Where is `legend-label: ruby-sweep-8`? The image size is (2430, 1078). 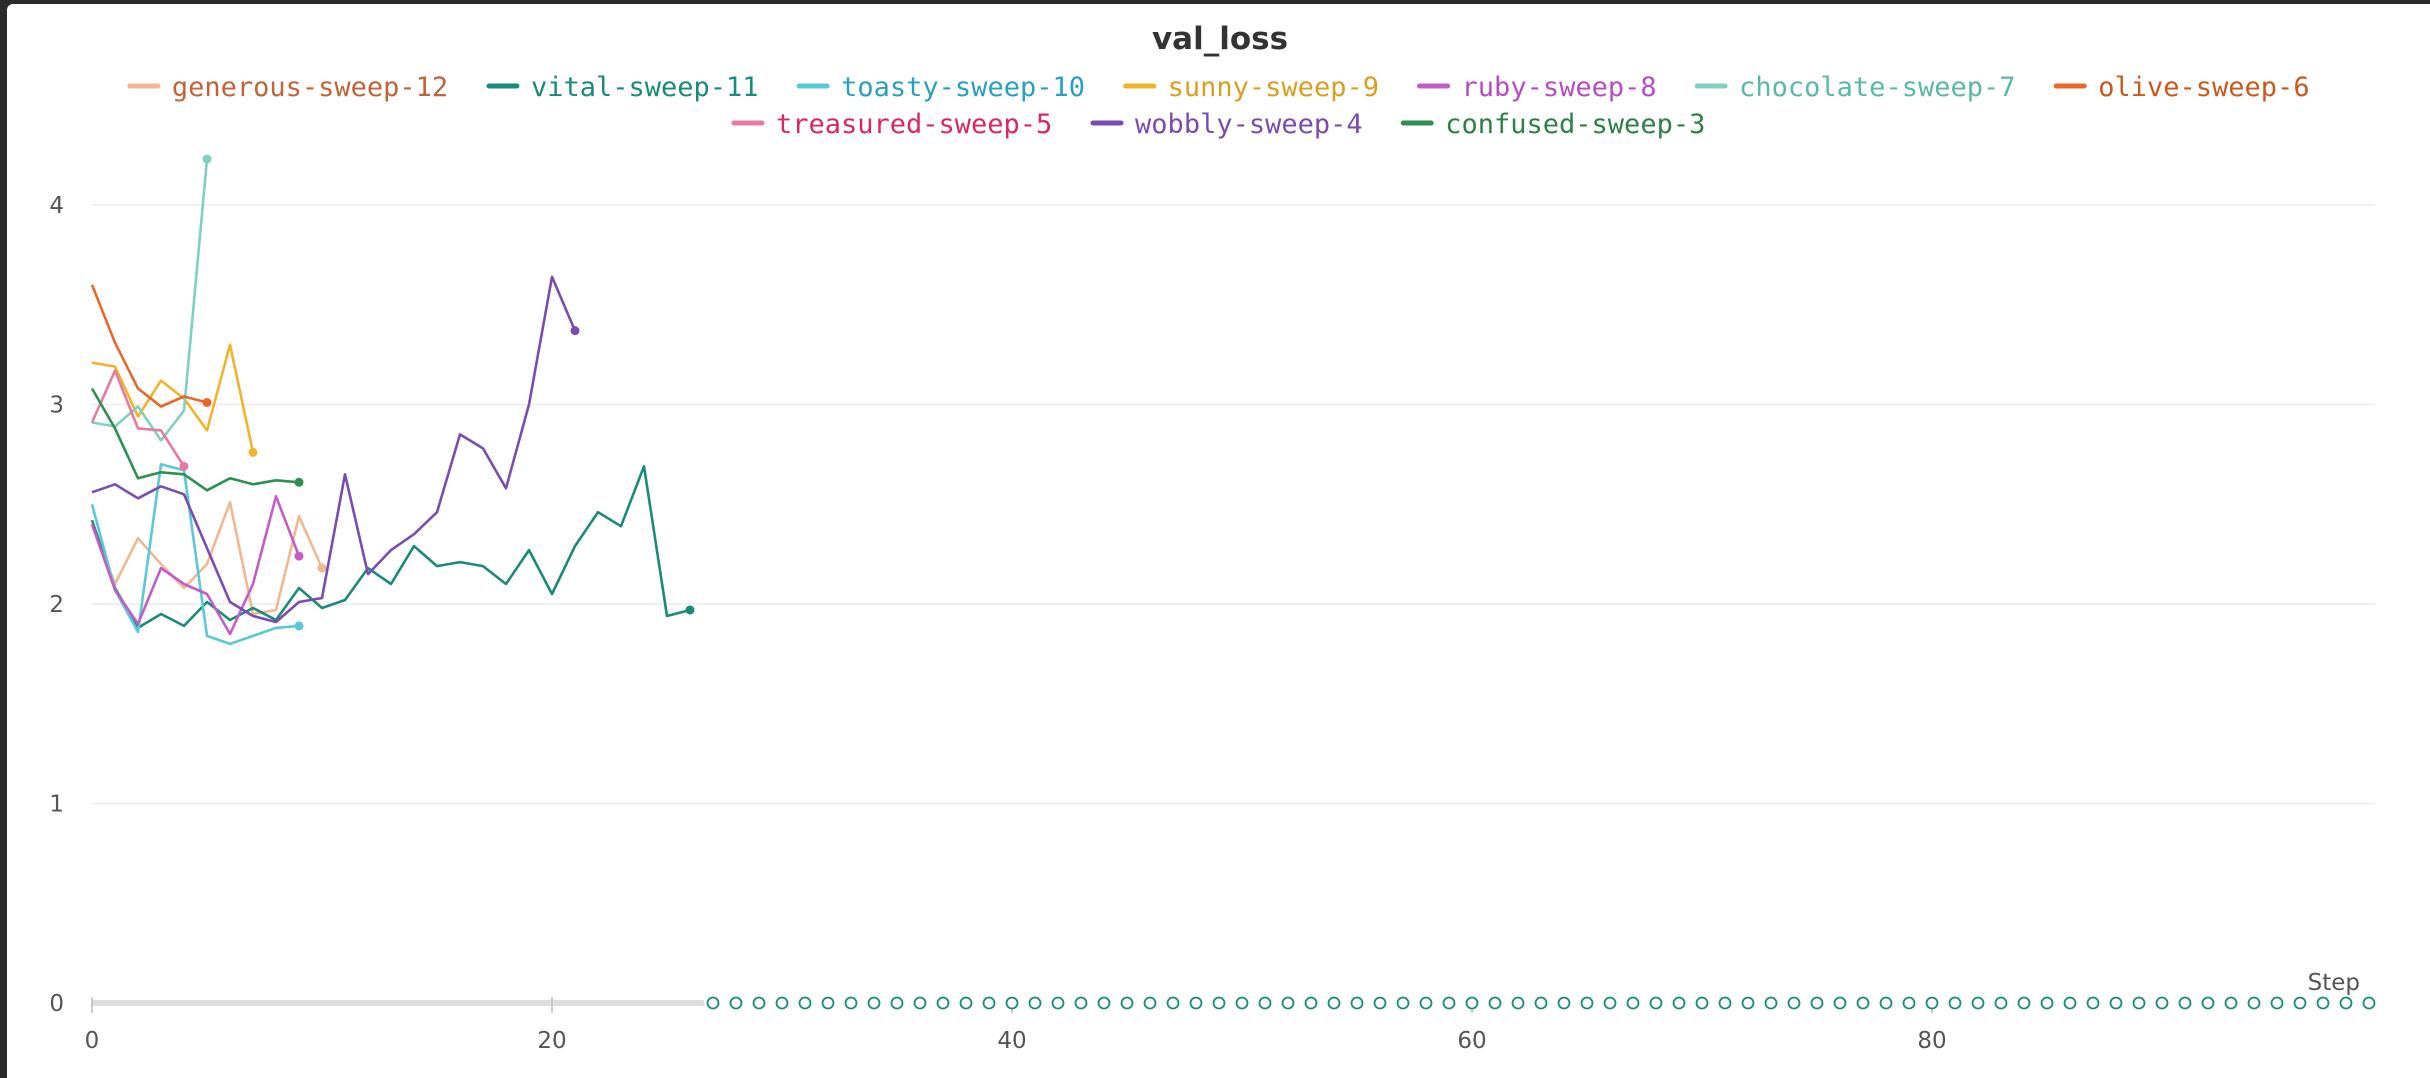 legend-label: ruby-sweep-8 is located at coordinates (1559, 87).